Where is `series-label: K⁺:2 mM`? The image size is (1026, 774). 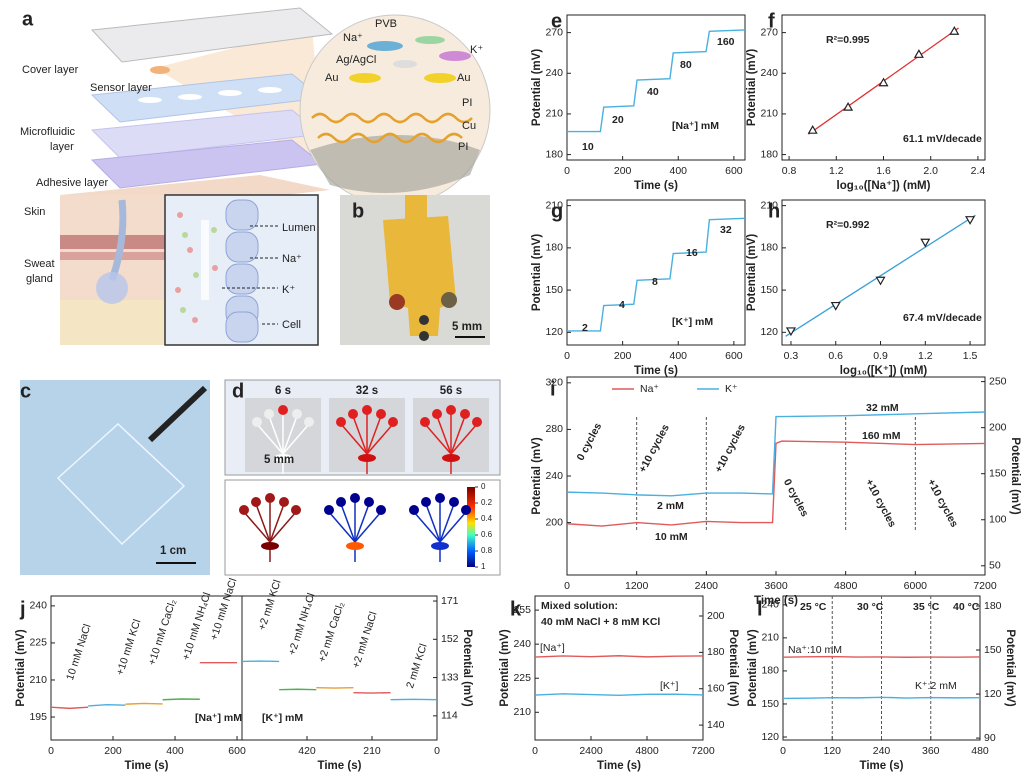
series-label: K⁺:2 mM is located at coordinates (936, 686).